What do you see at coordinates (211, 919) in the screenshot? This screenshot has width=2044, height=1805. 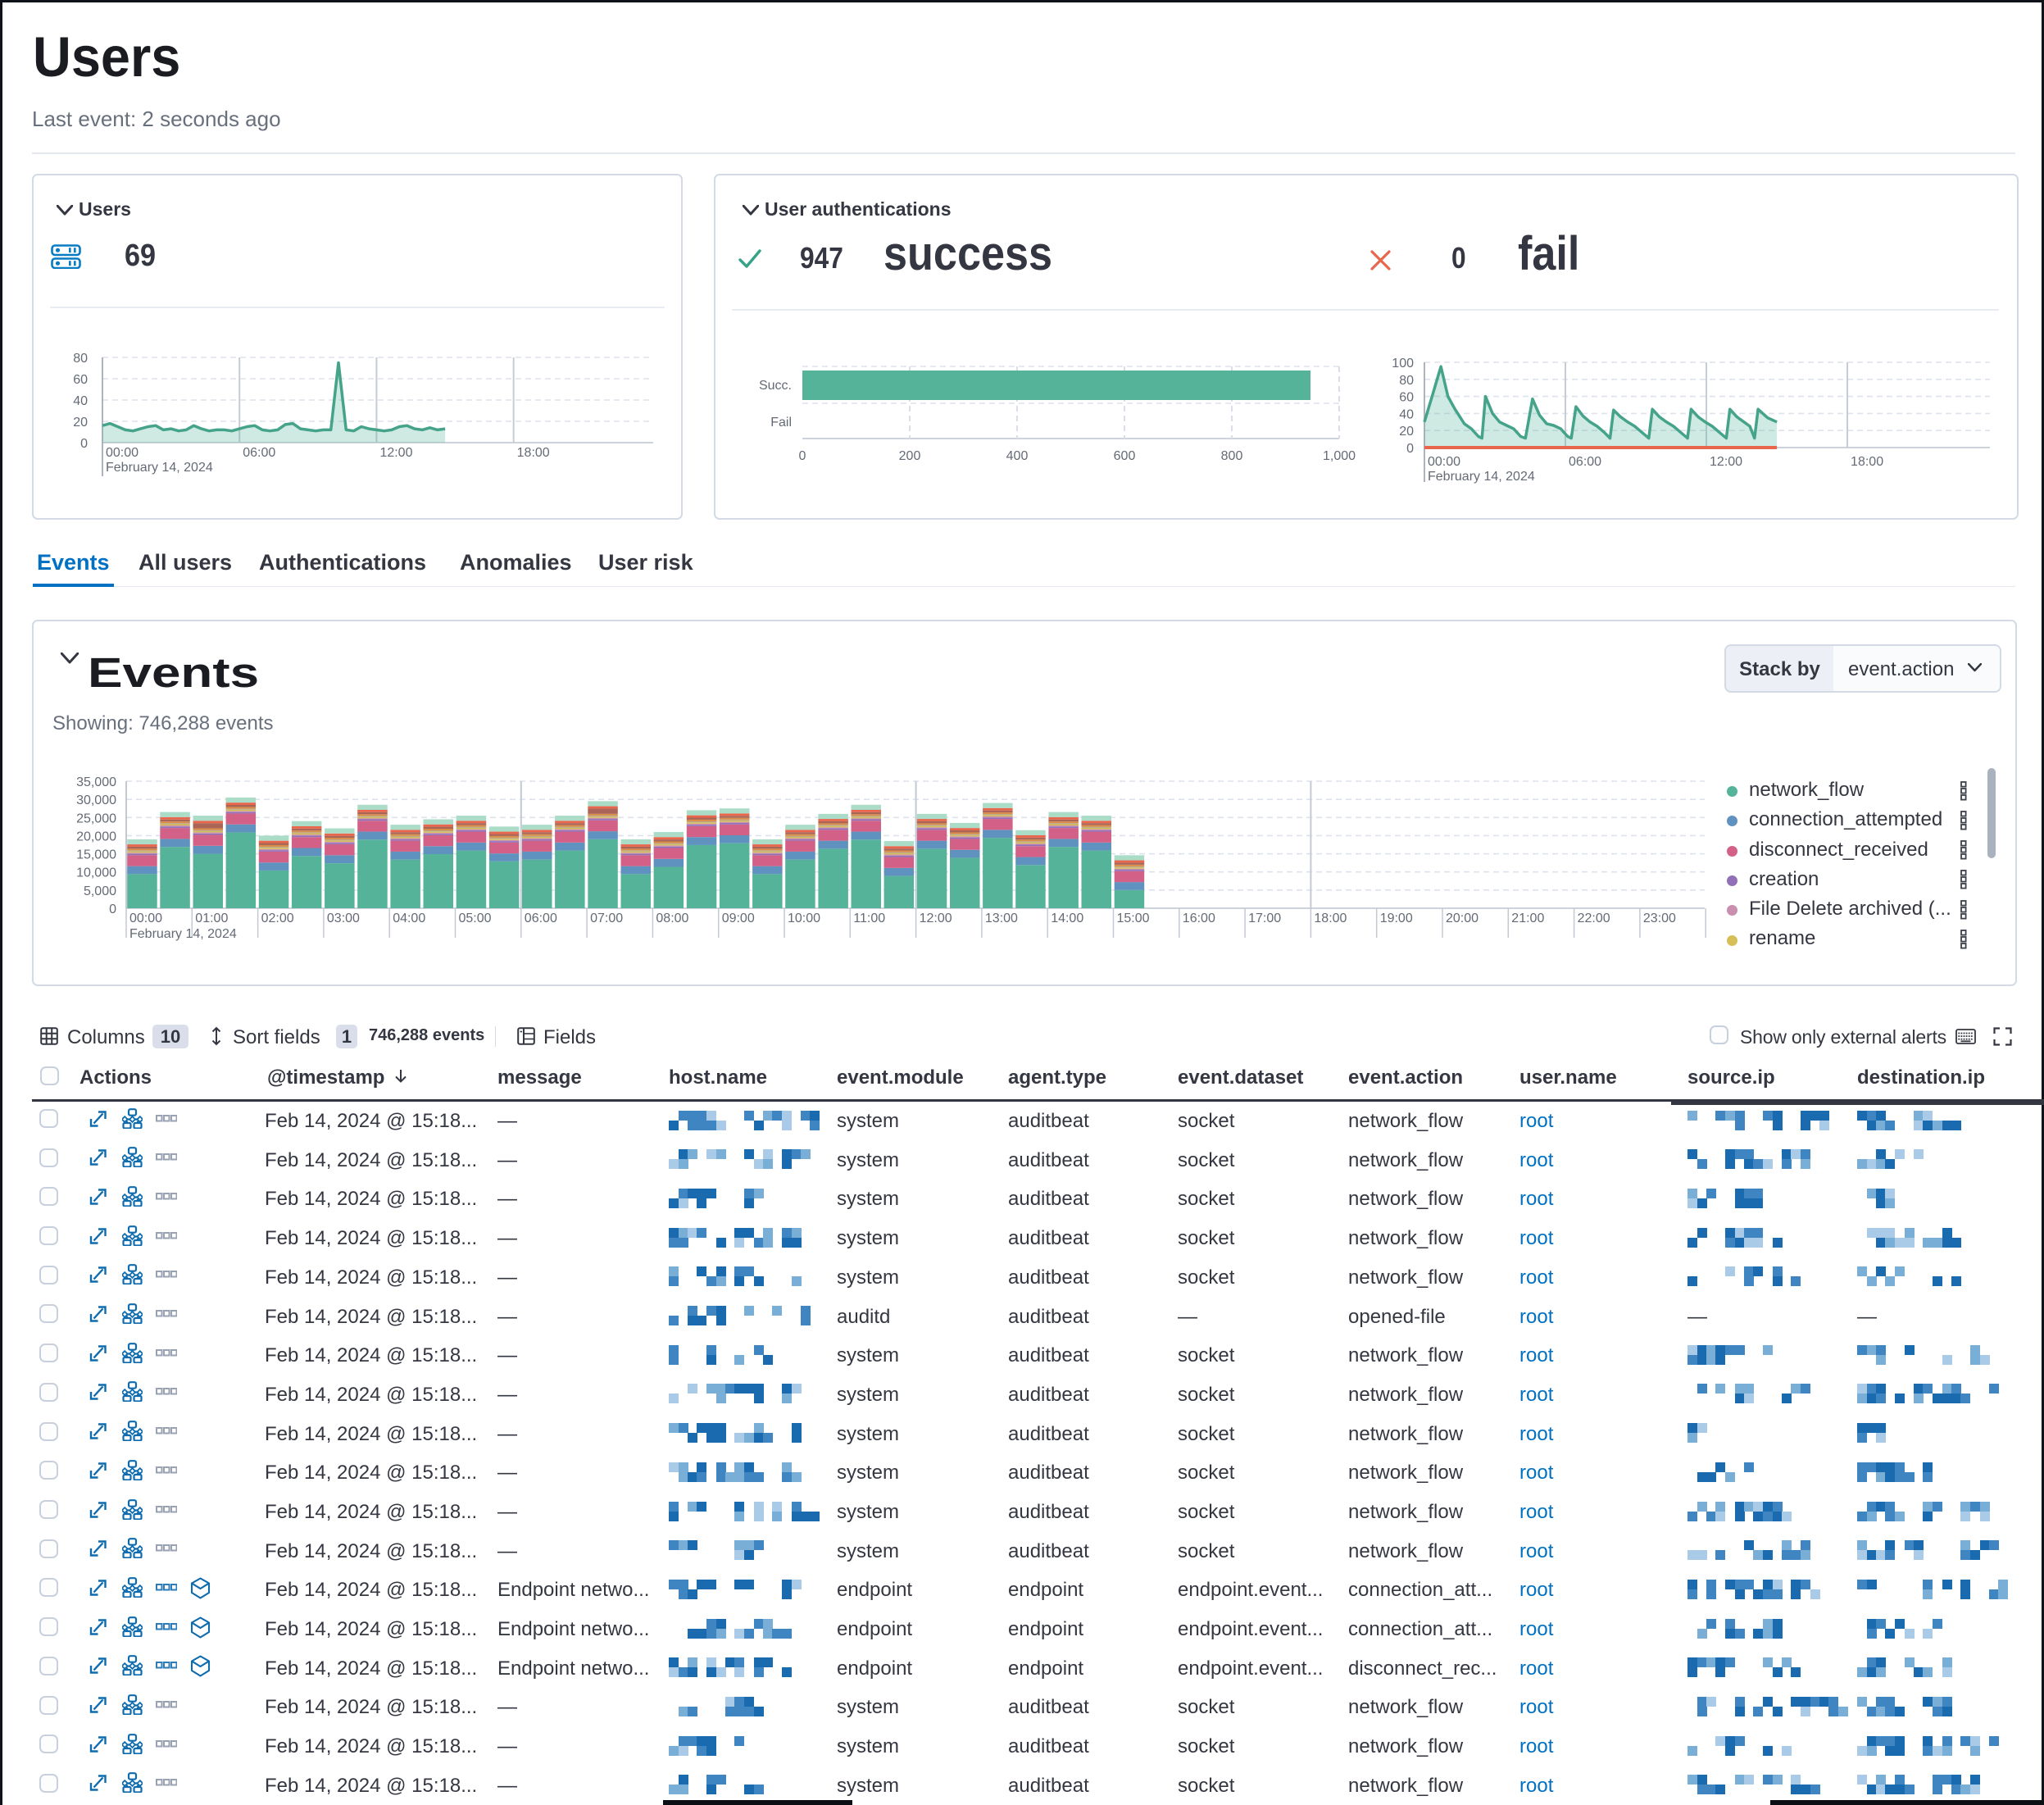 I see `svg-text: 01:00` at bounding box center [211, 919].